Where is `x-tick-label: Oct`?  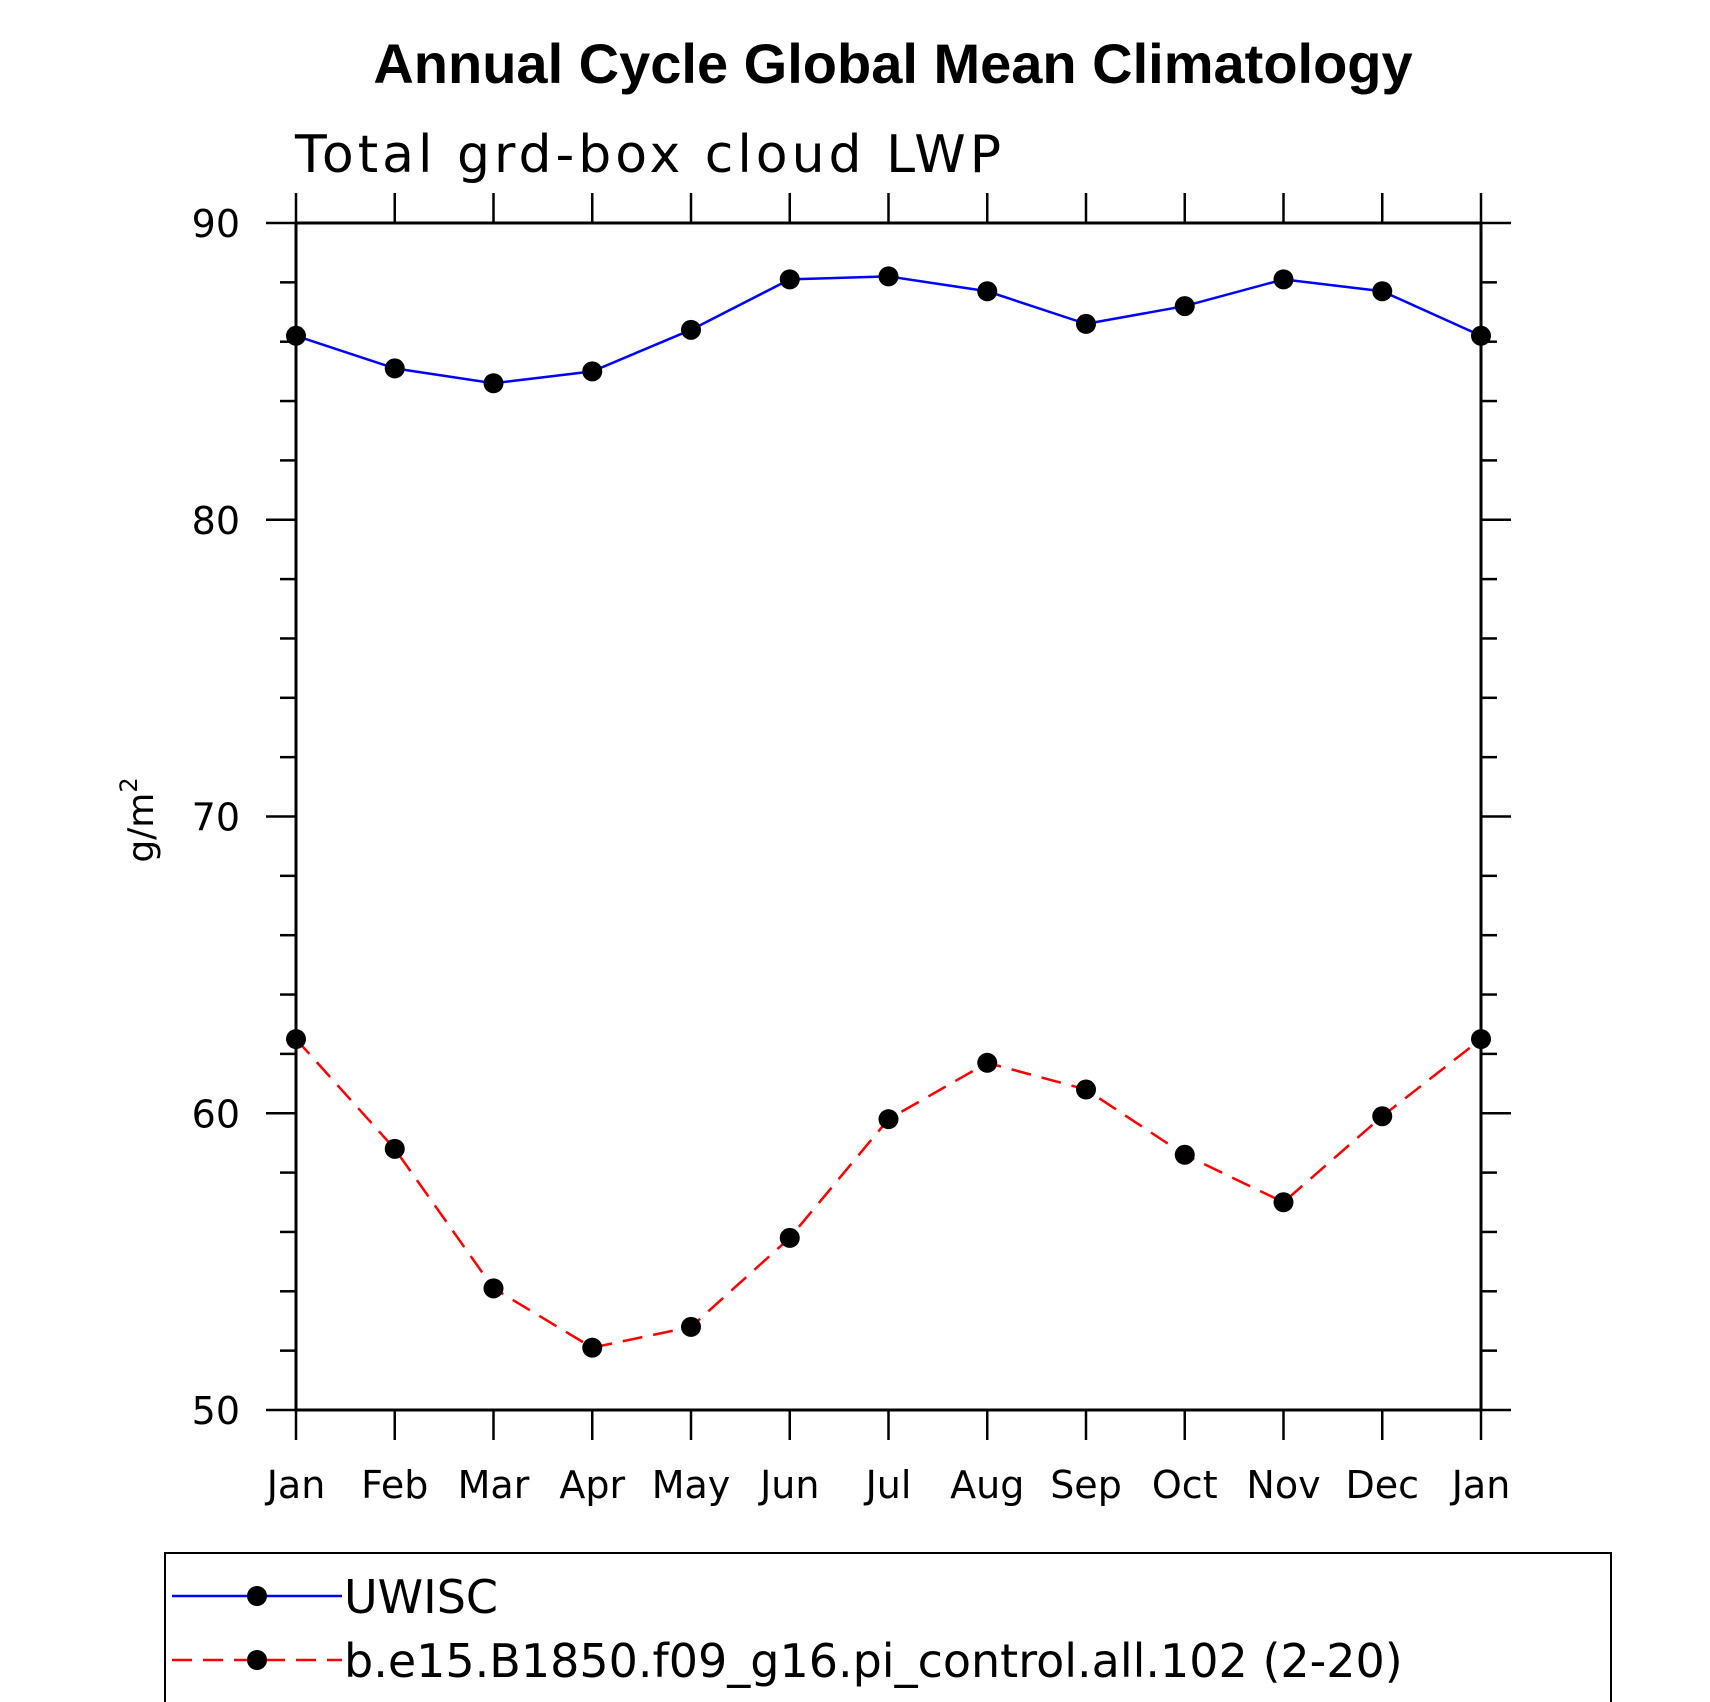 x-tick-label: Oct is located at coordinates (1185, 1485).